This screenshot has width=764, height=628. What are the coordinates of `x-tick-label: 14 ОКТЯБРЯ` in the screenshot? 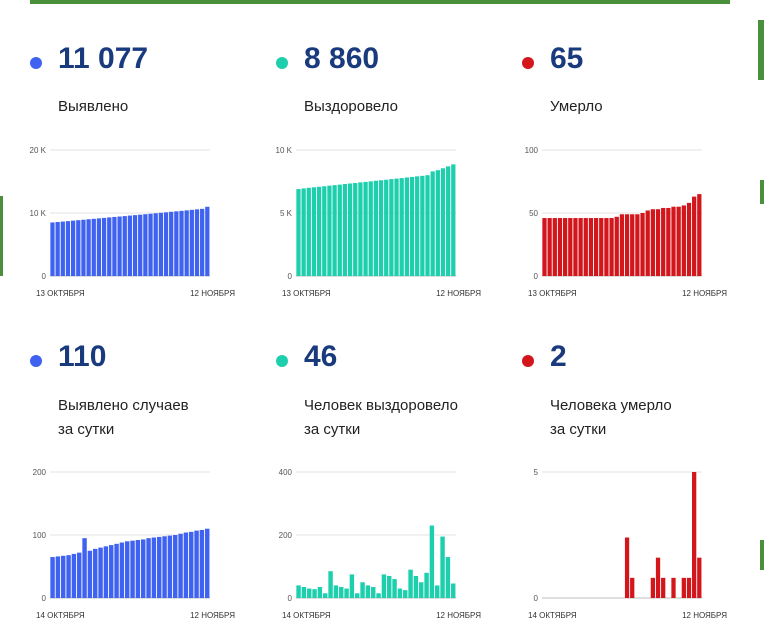 It's located at (60, 615).